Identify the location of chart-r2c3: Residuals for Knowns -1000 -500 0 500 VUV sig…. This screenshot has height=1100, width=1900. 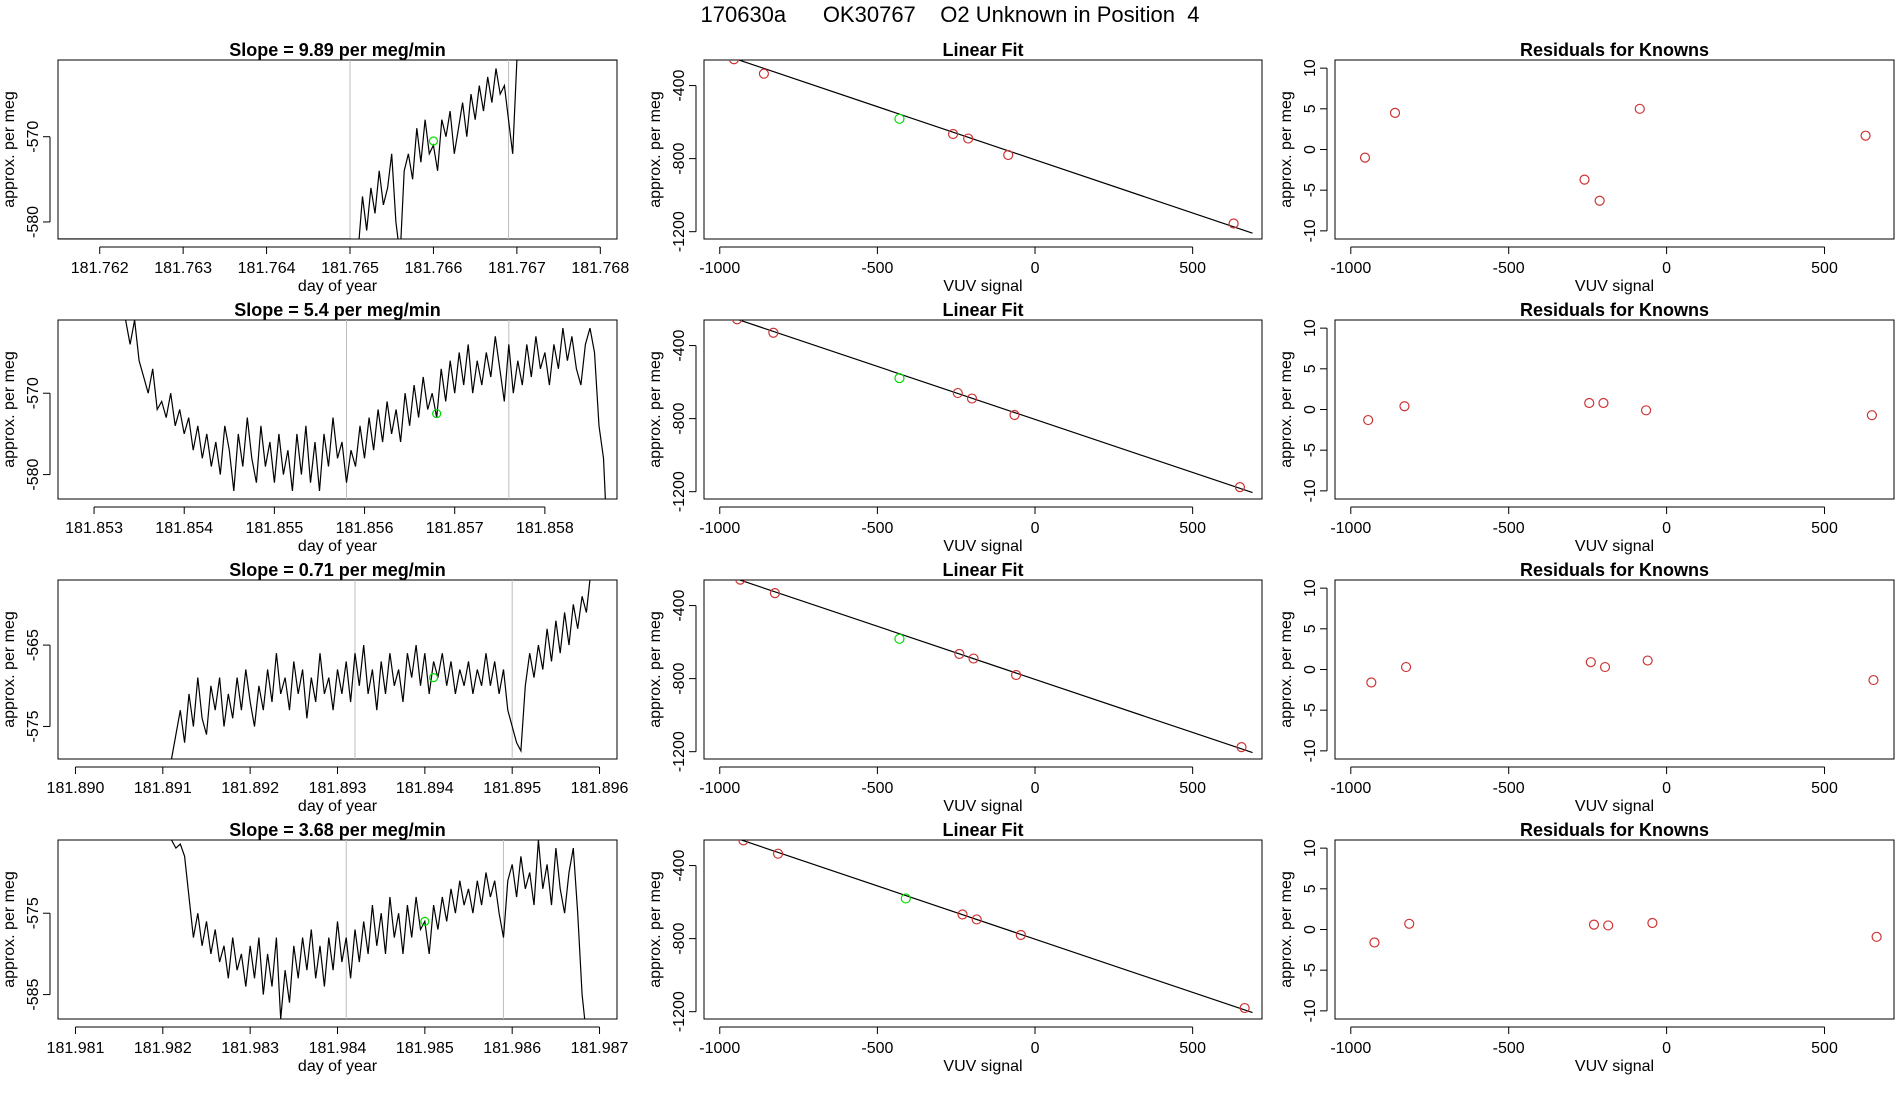
(1586, 427).